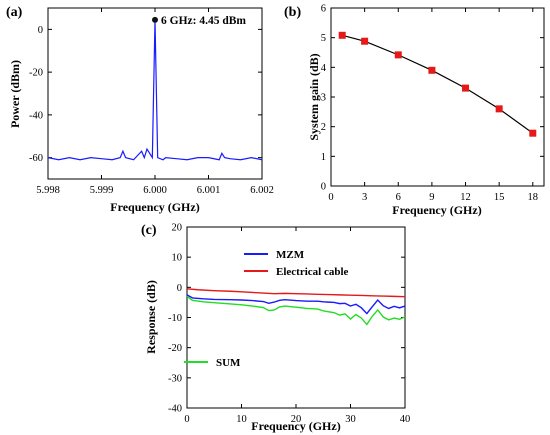 The width and height of the screenshot is (550, 435). What do you see at coordinates (290, 255) in the screenshot?
I see `legend-label: MZM` at bounding box center [290, 255].